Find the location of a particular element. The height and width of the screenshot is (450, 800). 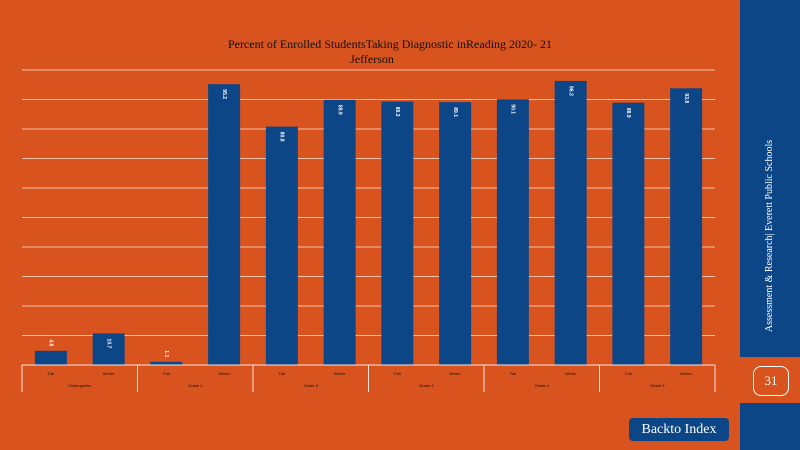

back-to-index-button: Backto Index is located at coordinates (679, 429).